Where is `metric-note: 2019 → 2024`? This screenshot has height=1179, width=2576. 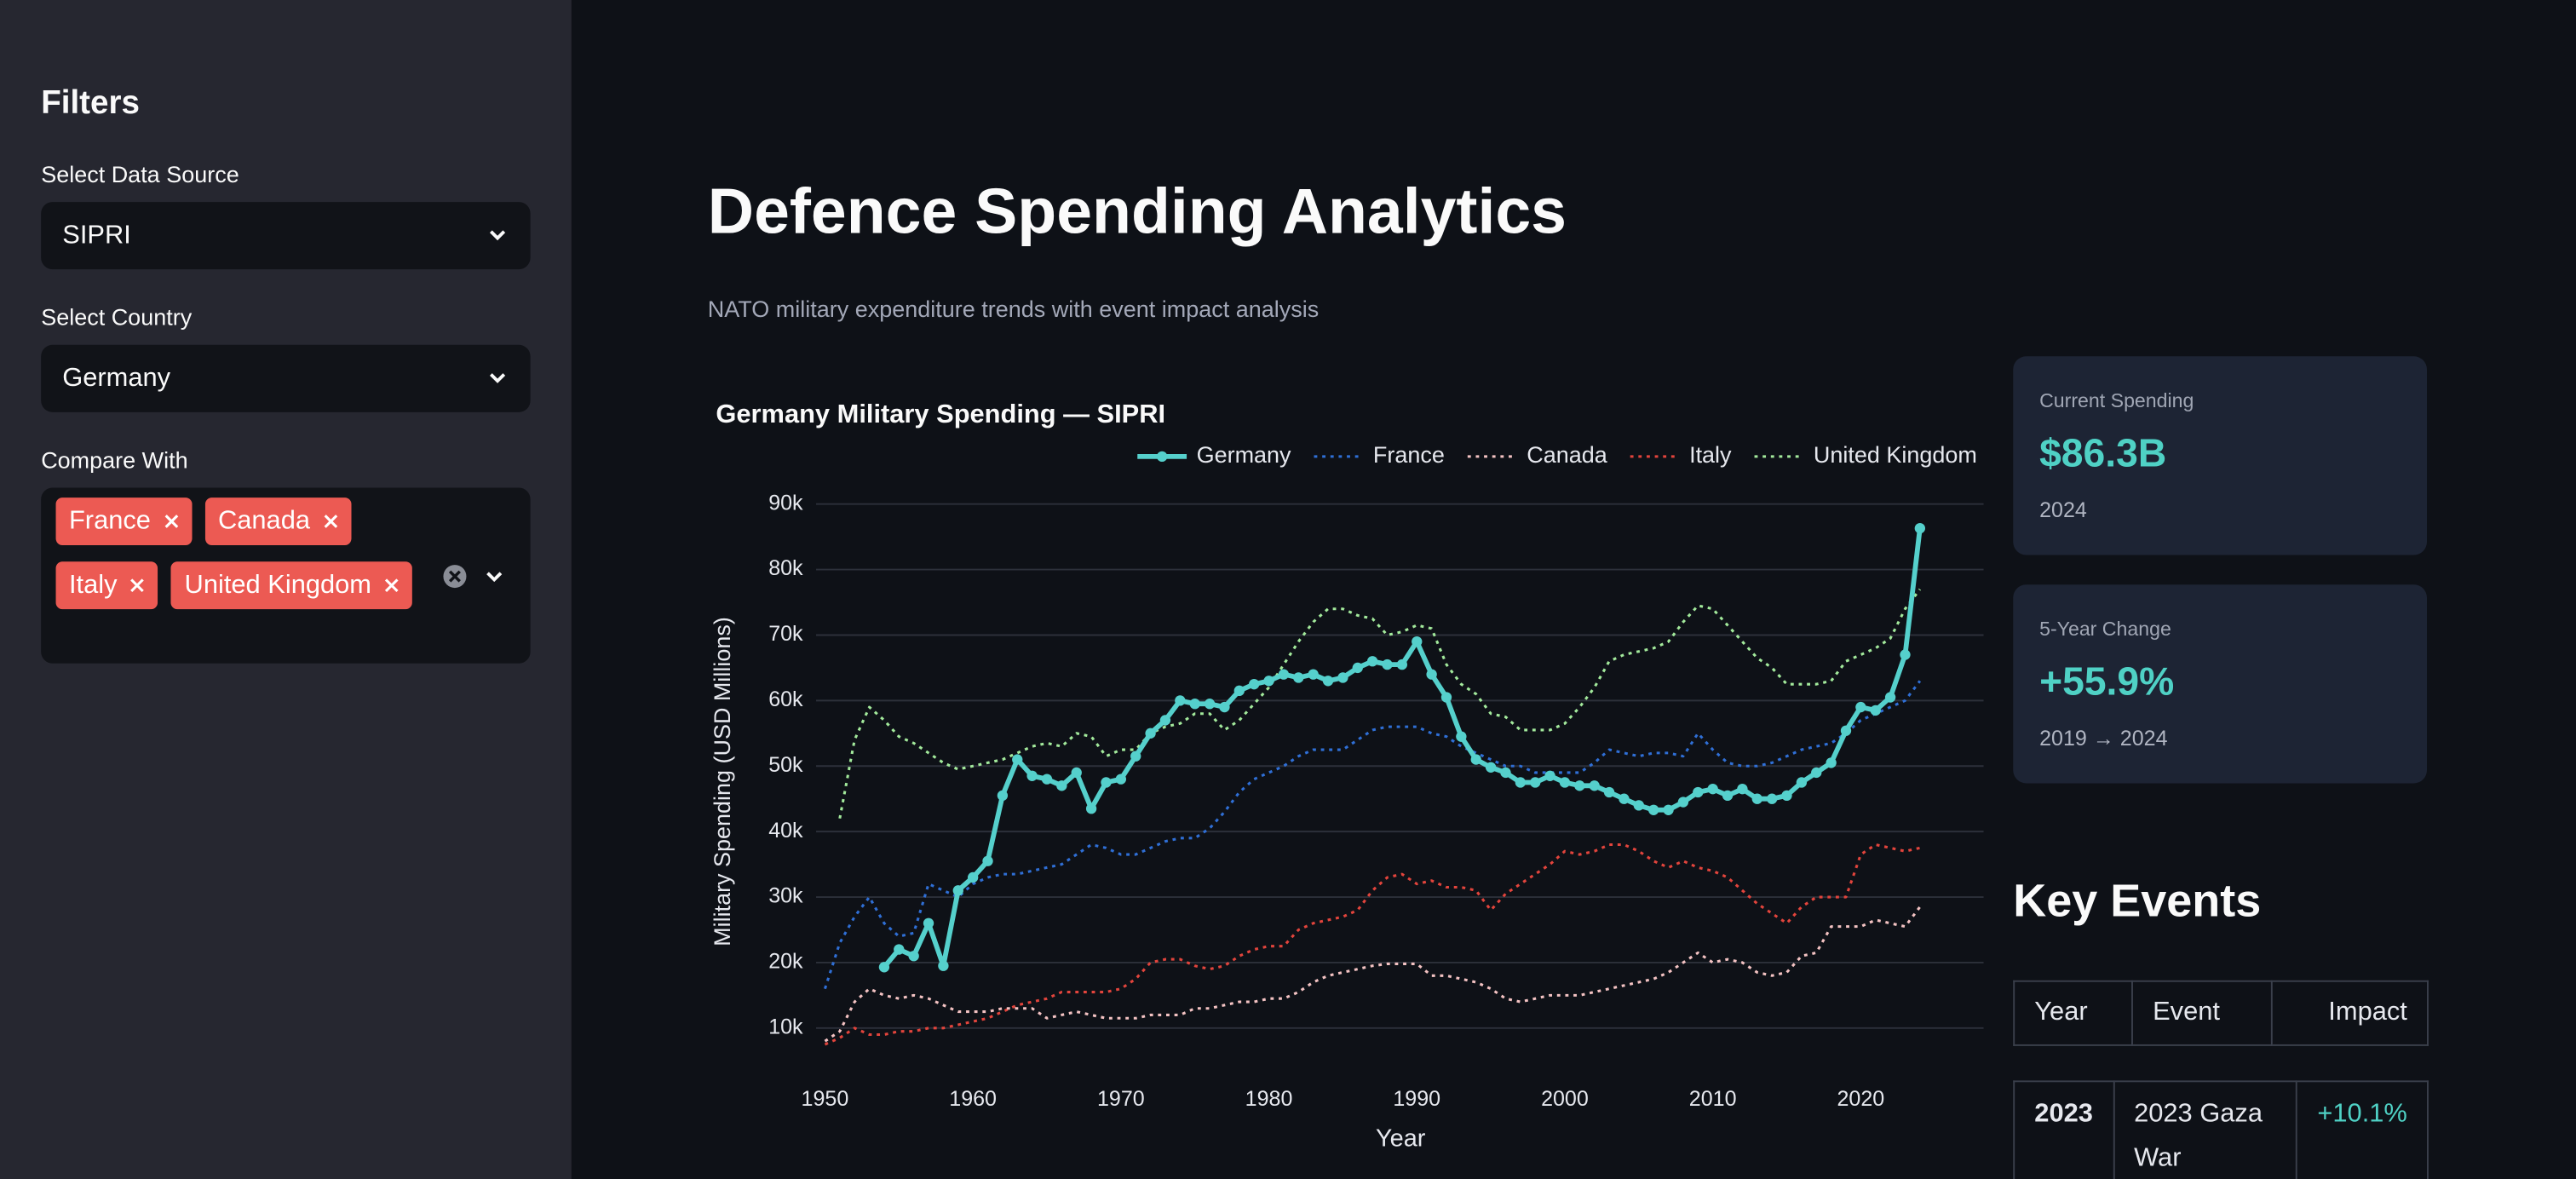 metric-note: 2019 → 2024 is located at coordinates (2103, 738).